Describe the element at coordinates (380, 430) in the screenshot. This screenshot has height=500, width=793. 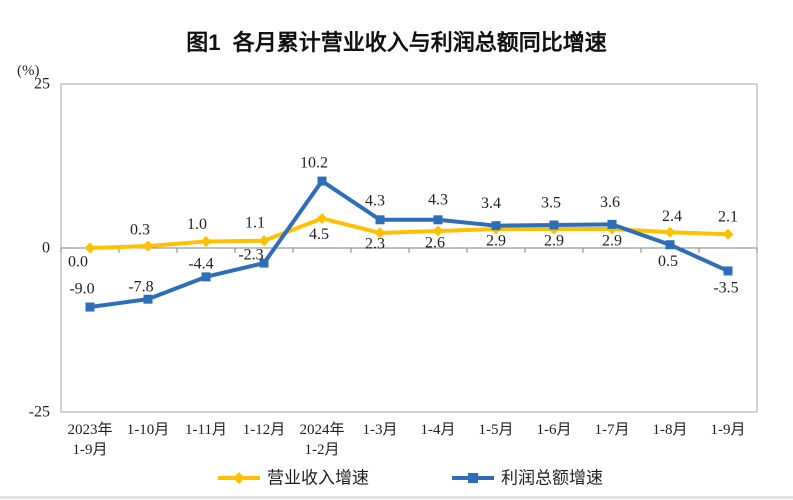
I see `x-axis-label: 1-3月` at that location.